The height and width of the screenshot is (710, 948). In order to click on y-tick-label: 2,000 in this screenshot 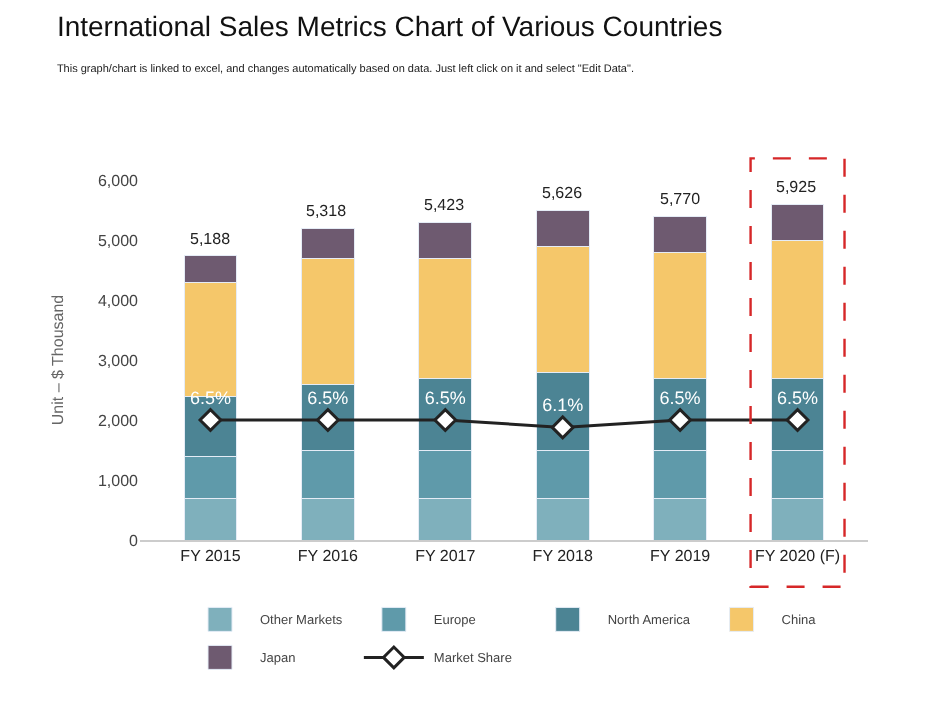, I will do `click(118, 420)`.